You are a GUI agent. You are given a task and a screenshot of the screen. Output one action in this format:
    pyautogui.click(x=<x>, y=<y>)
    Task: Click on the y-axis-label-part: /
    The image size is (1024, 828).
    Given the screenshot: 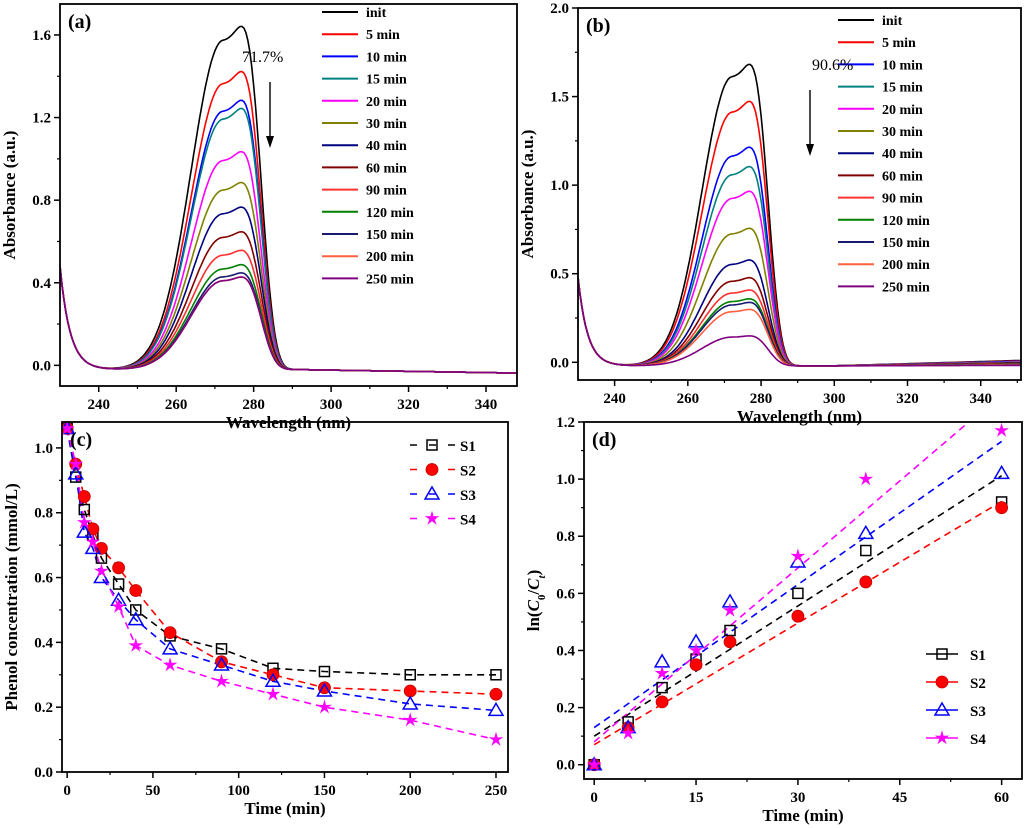 What is the action you would take?
    pyautogui.click(x=533, y=593)
    